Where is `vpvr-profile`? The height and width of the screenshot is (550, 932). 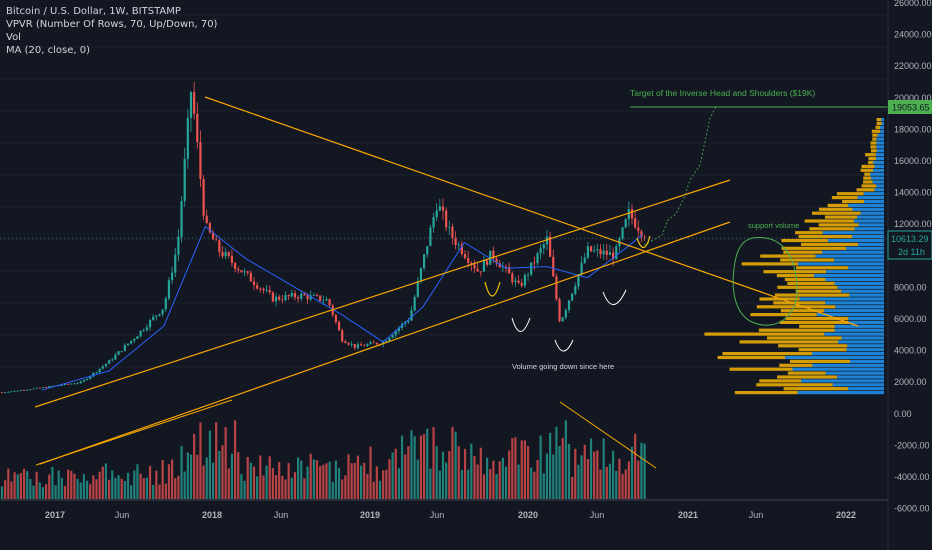 vpvr-profile is located at coordinates (794, 256).